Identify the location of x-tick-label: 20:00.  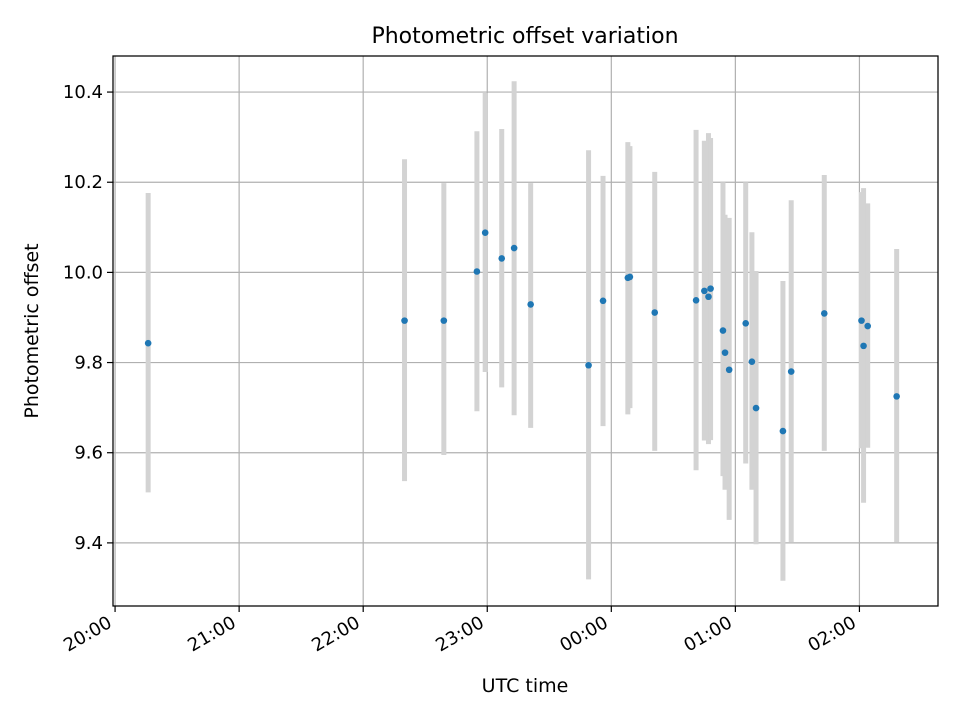
(87, 634).